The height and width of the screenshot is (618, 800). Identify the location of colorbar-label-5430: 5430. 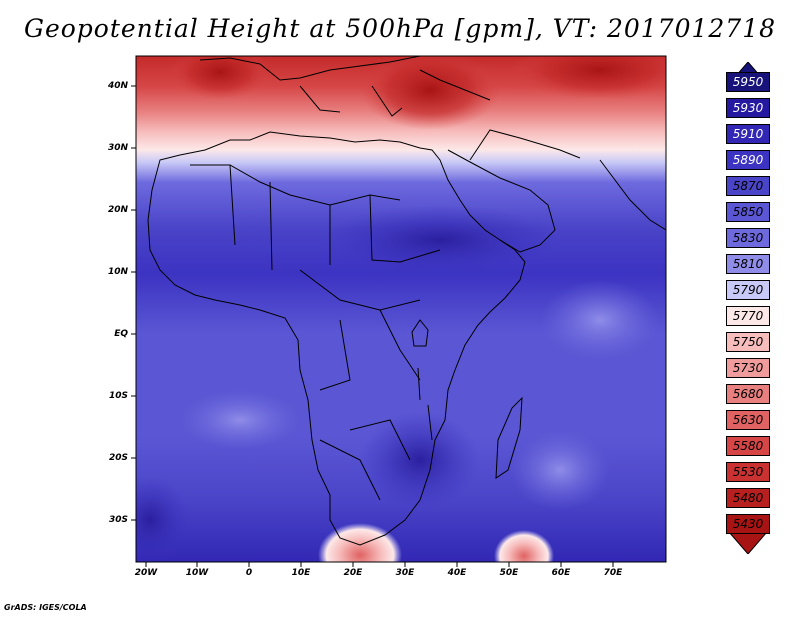
(748, 524).